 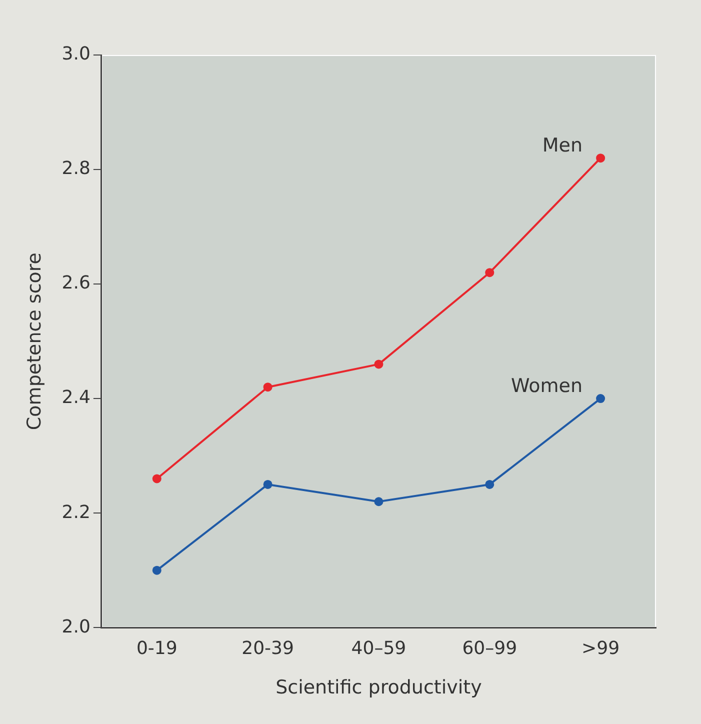 I want to click on x-tick-label: >99, so click(x=601, y=649).